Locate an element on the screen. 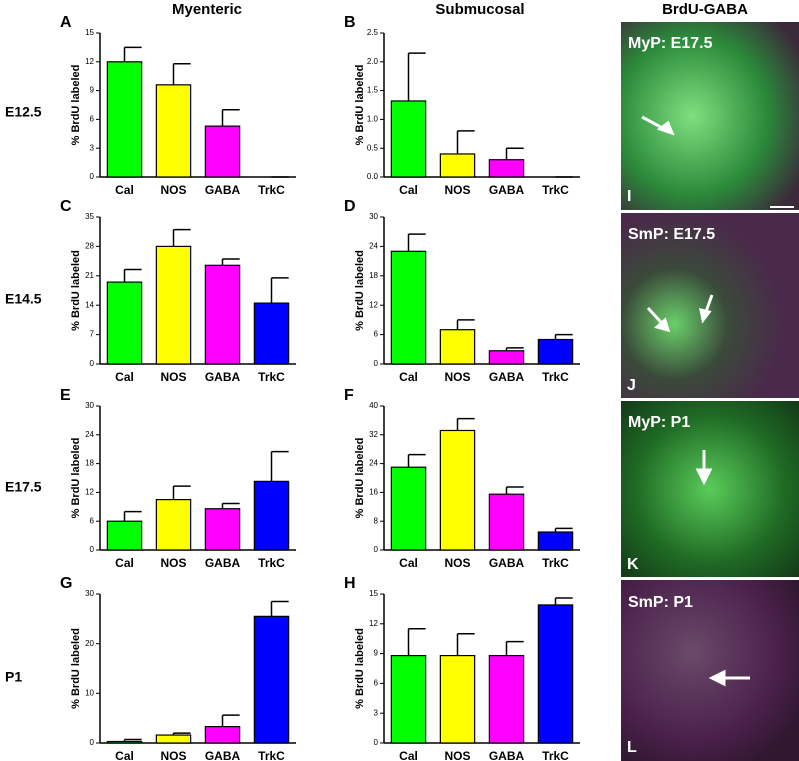  image-label: SmP: E17.5 is located at coordinates (671, 234).